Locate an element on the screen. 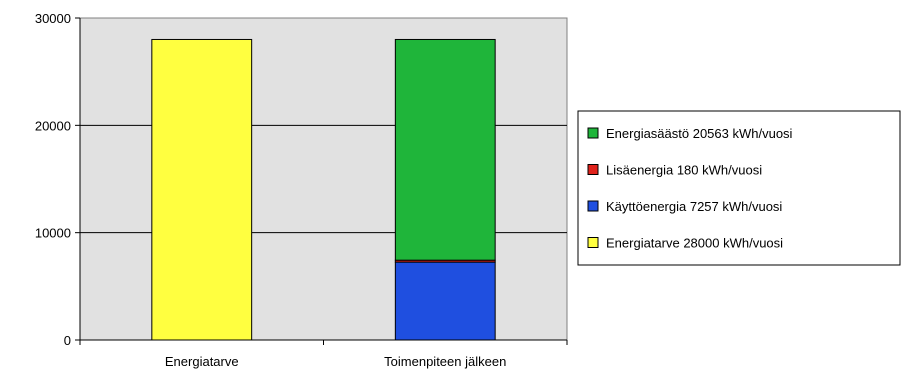 The image size is (904, 376). legend-label: Käyttöenergia 7257 kWh/vuosi is located at coordinates (694, 206).